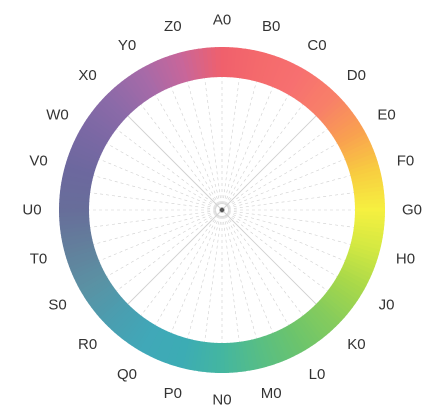 This screenshot has width=435, height=415. Describe the element at coordinates (271, 26) in the screenshot. I see `hue-label-b0: B0` at that location.